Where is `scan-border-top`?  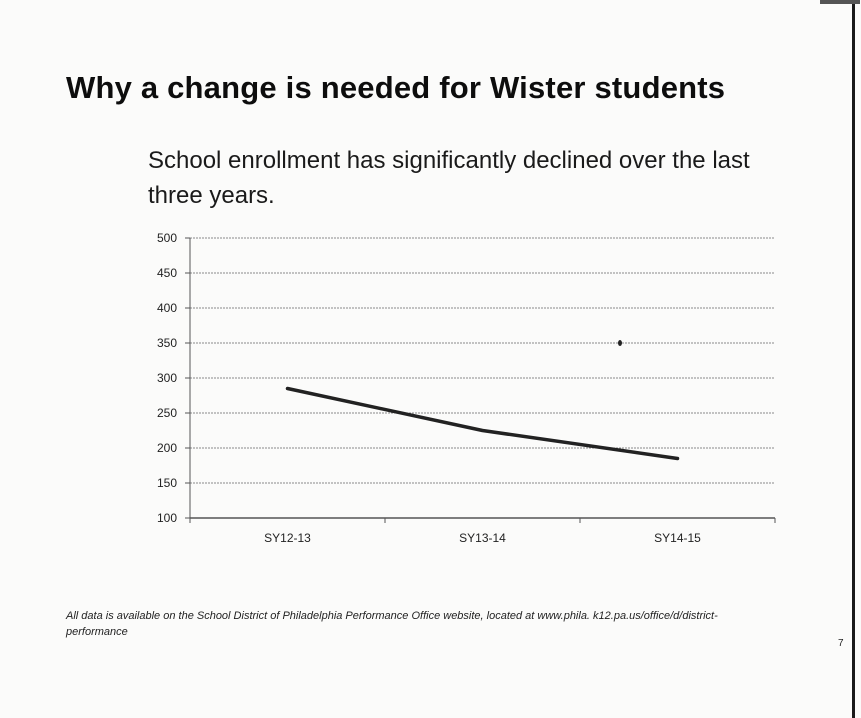 scan-border-top is located at coordinates (840, 2).